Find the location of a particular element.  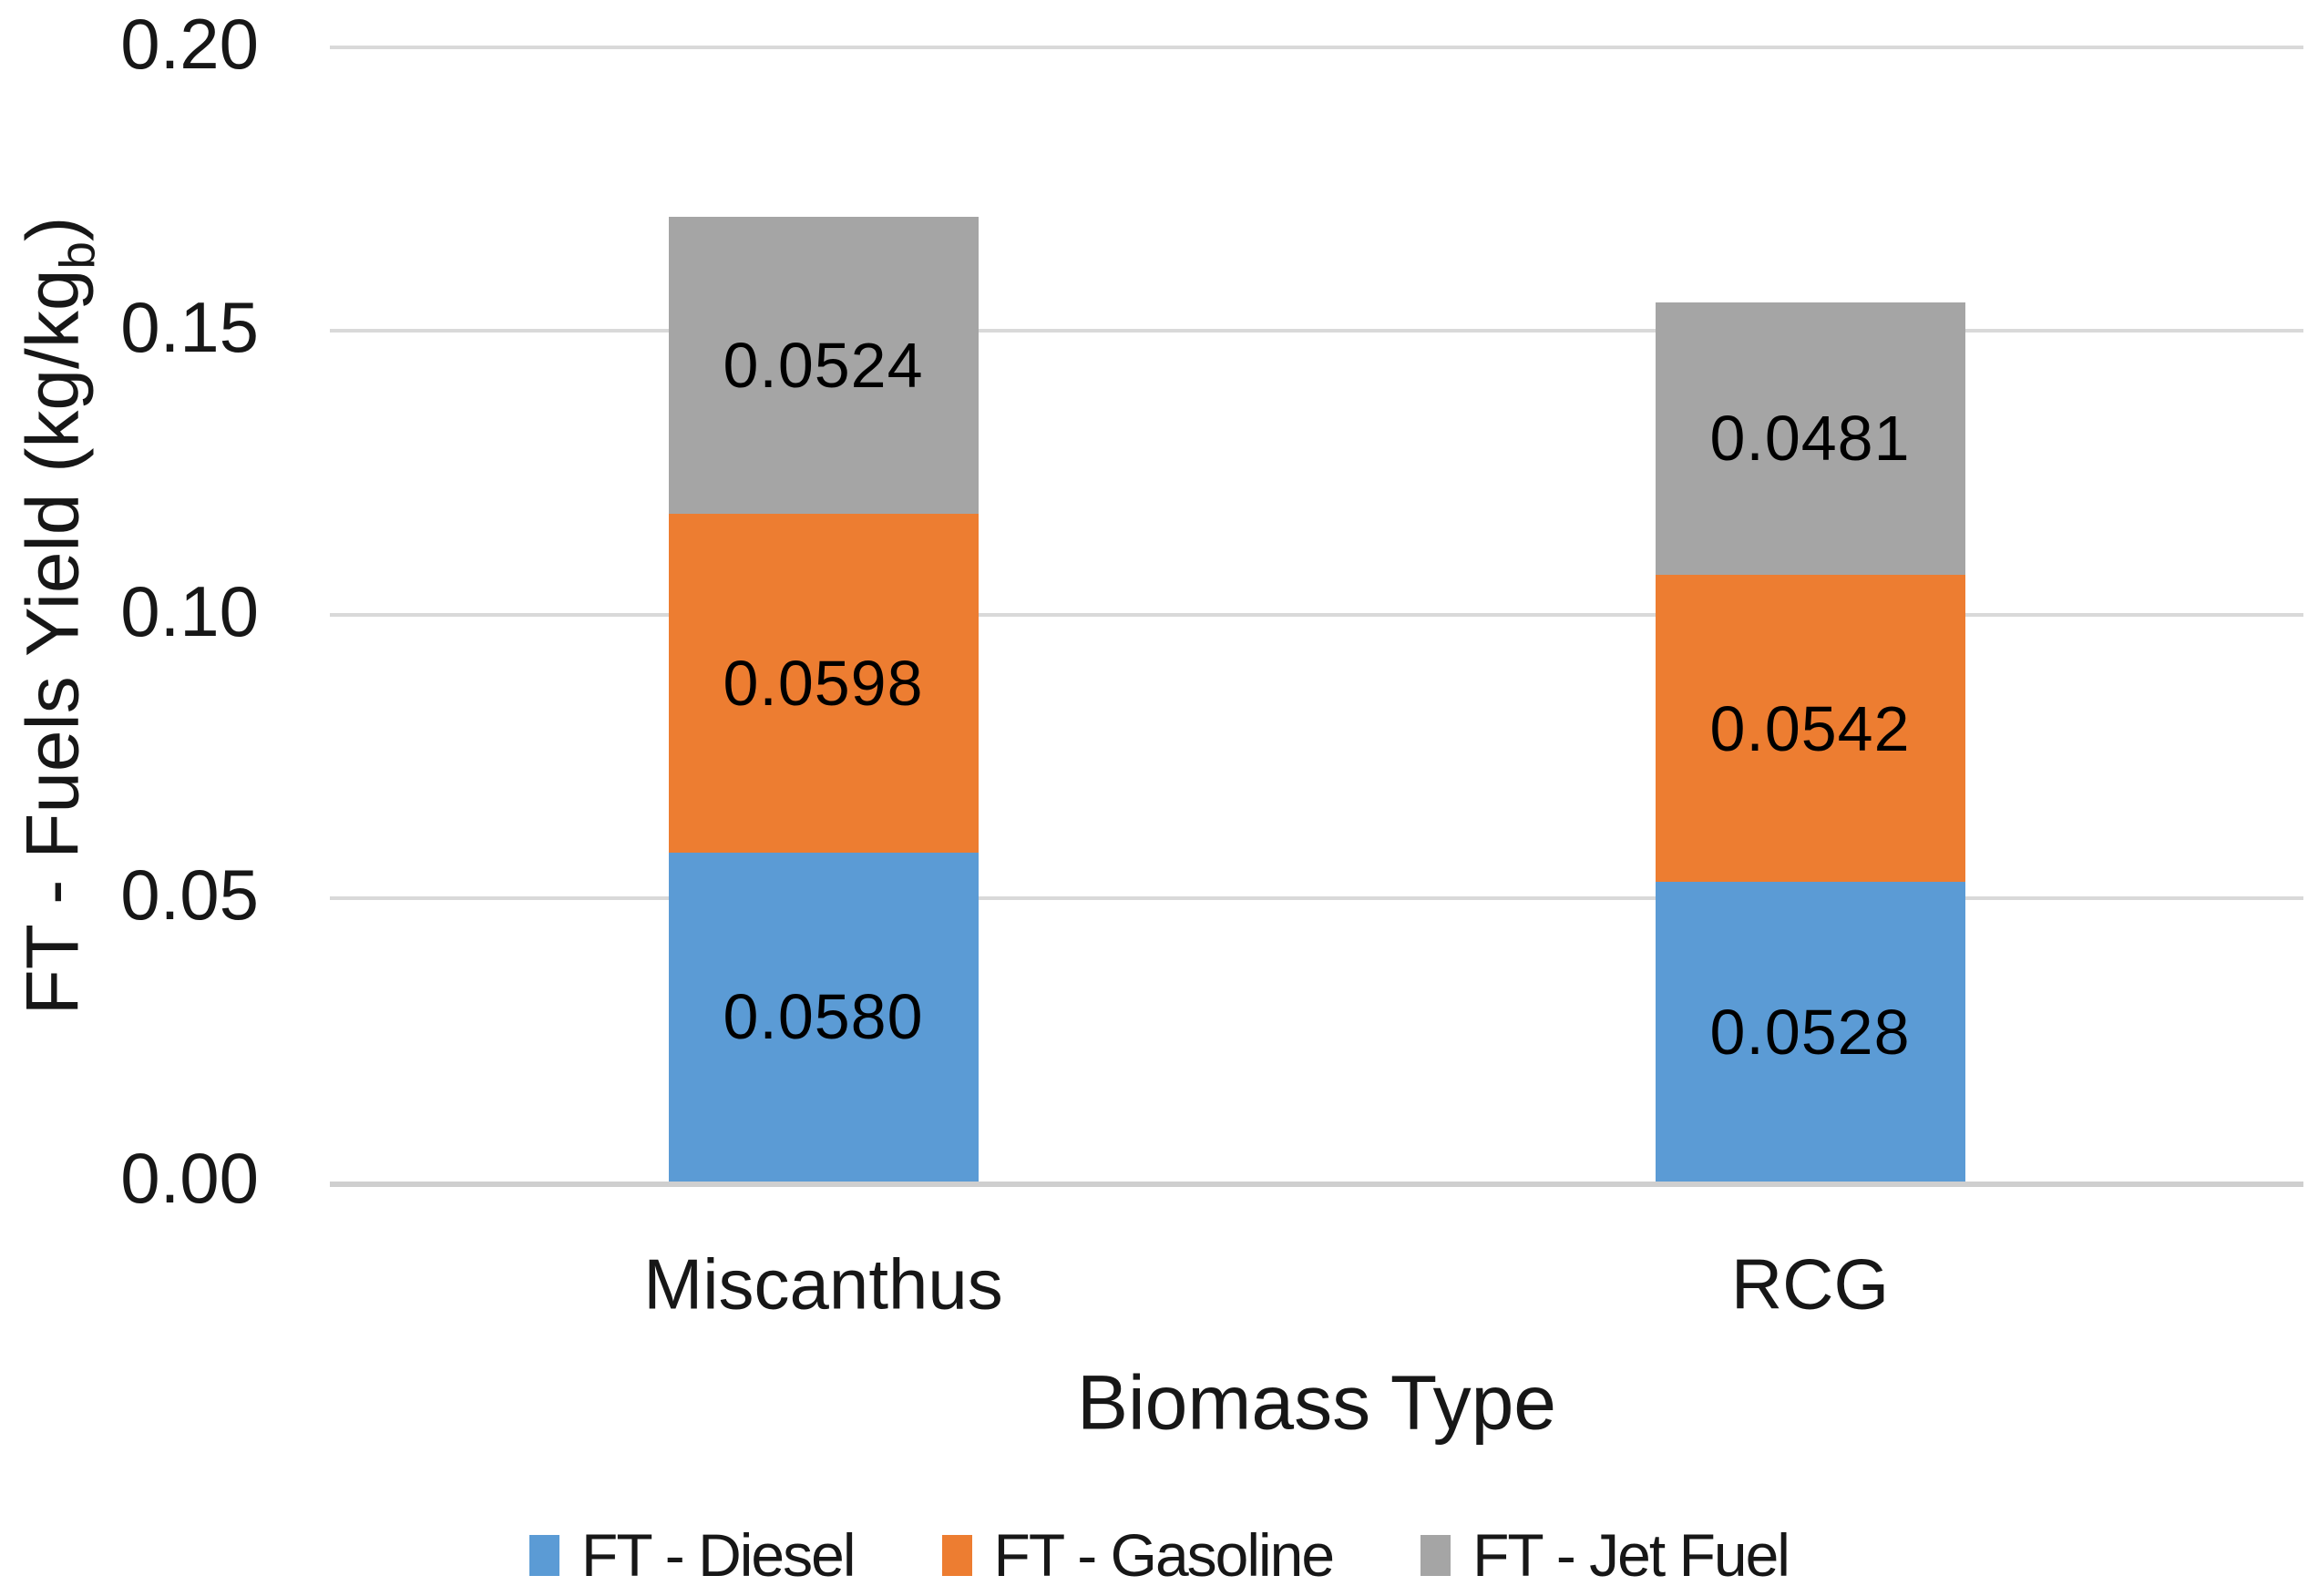

bar-value-label: 0.0598 is located at coordinates (823, 683).